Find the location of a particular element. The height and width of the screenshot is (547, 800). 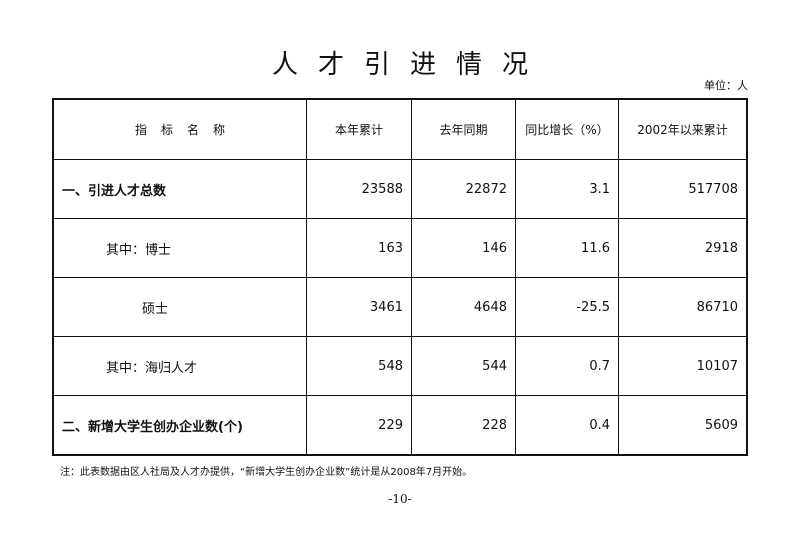

table-row: 其中：博士 163 146 11.6 2918 is located at coordinates (400, 248).